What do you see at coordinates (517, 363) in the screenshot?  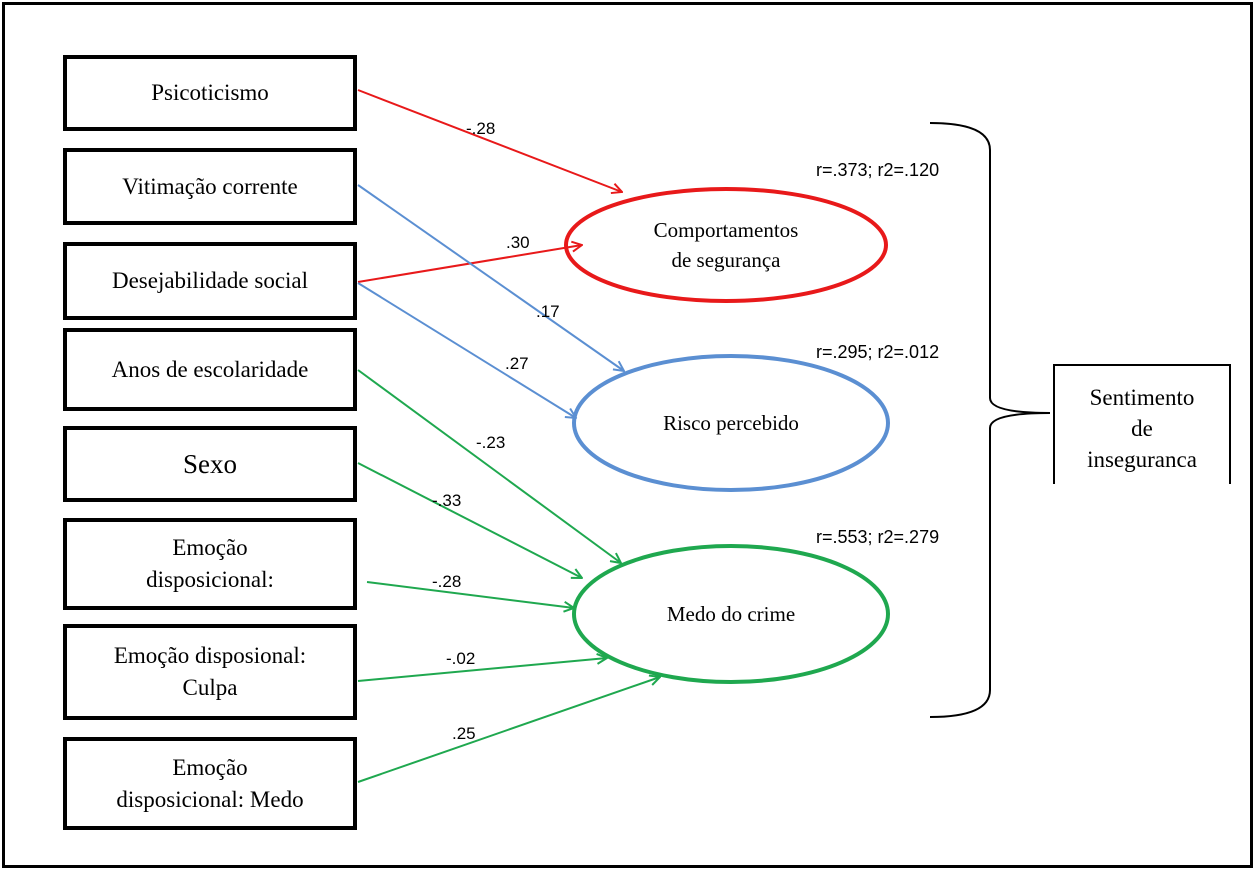 I see `coef-desejabilidade-risco: .27` at bounding box center [517, 363].